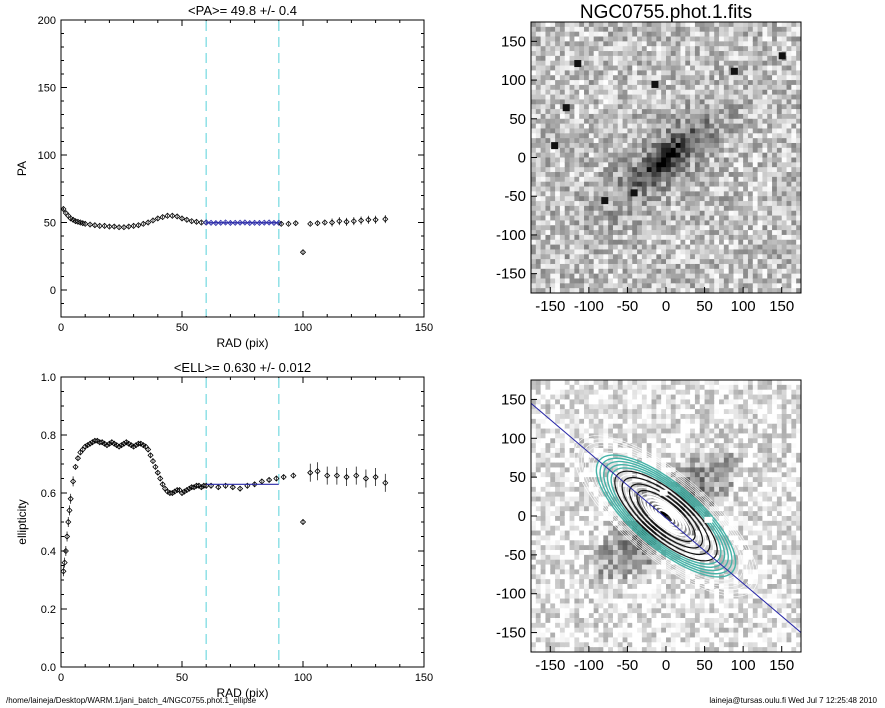 The image size is (885, 708). What do you see at coordinates (589, 306) in the screenshot?
I see `x-tick-label: -100` at bounding box center [589, 306].